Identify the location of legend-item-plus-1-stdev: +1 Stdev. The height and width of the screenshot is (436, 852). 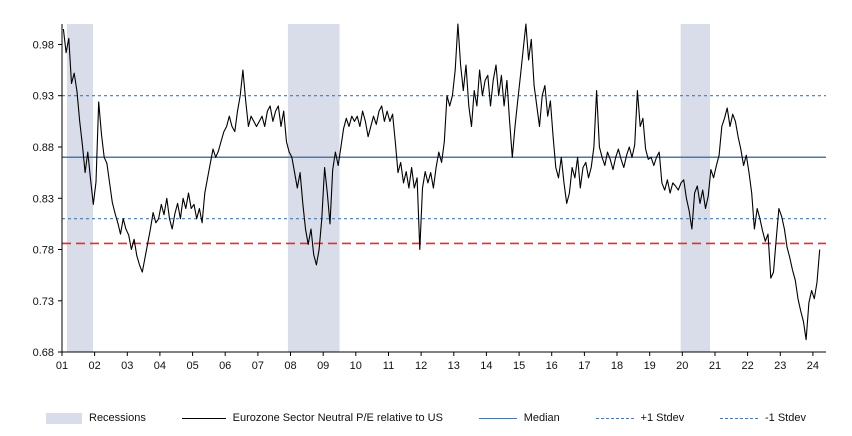
(640, 418).